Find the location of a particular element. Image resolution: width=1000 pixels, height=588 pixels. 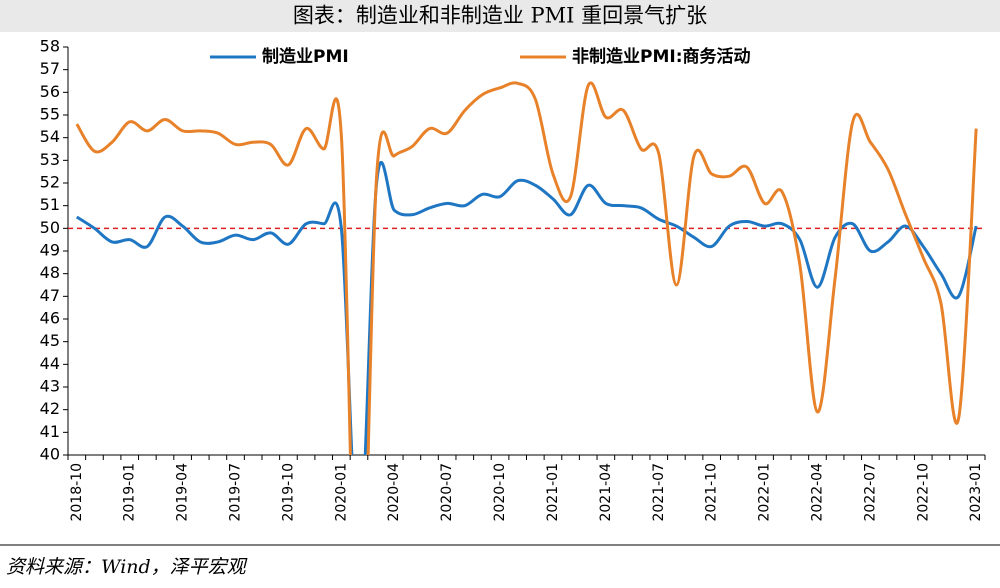

x-tick-label: 2018-10 is located at coordinates (77, 492).